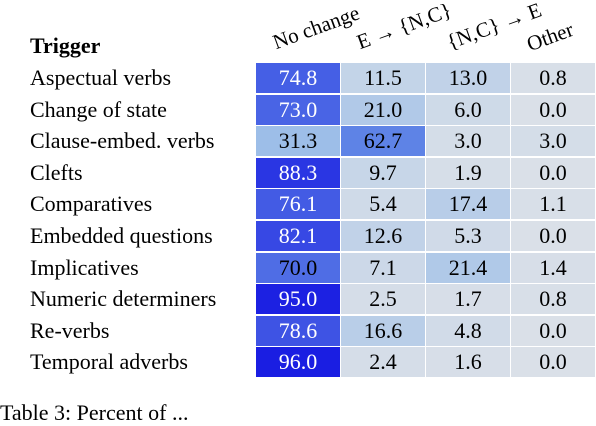 The height and width of the screenshot is (426, 596). I want to click on table-cell: 9.7, so click(383, 172).